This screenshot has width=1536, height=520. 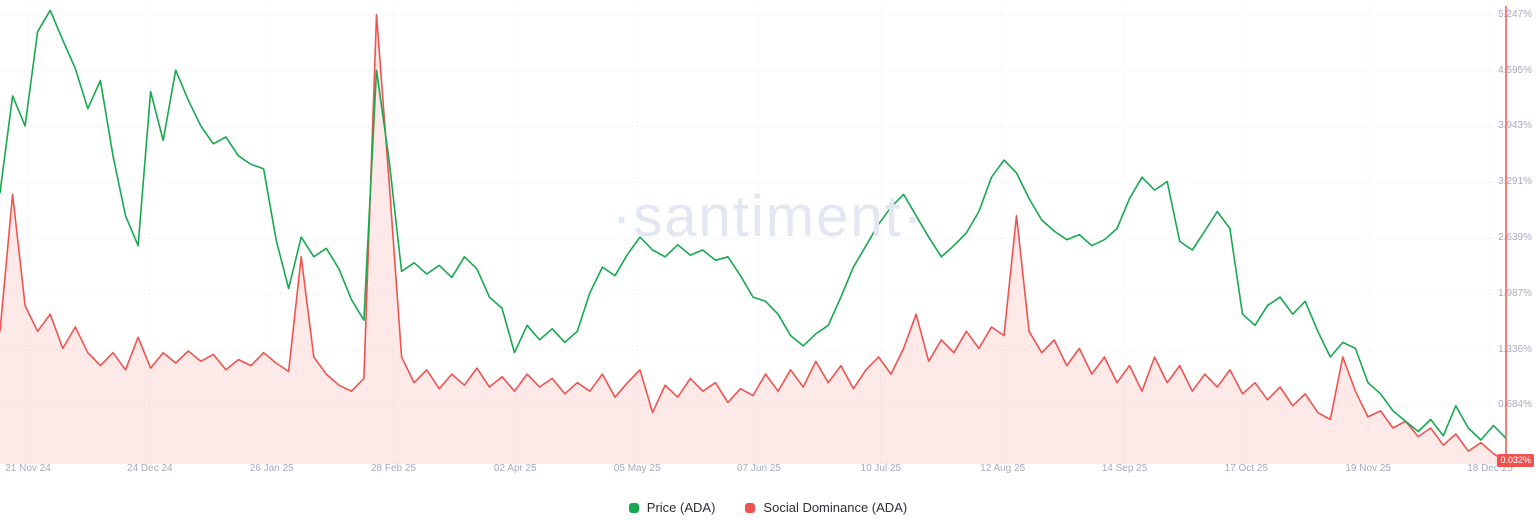 What do you see at coordinates (835, 507) in the screenshot?
I see `social-dominance-legend-label: Social Dominance (ADA)` at bounding box center [835, 507].